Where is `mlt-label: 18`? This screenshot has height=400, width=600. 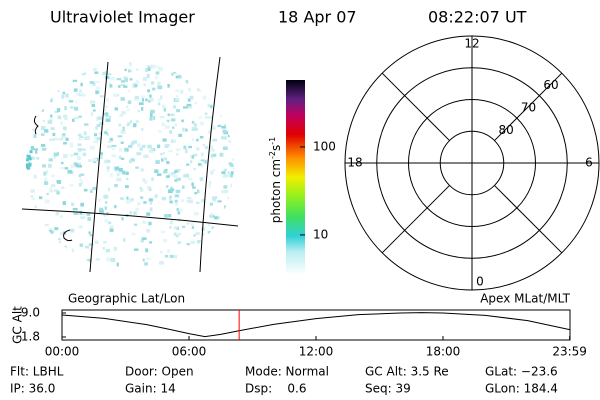
mlt-label: 18 is located at coordinates (354, 163).